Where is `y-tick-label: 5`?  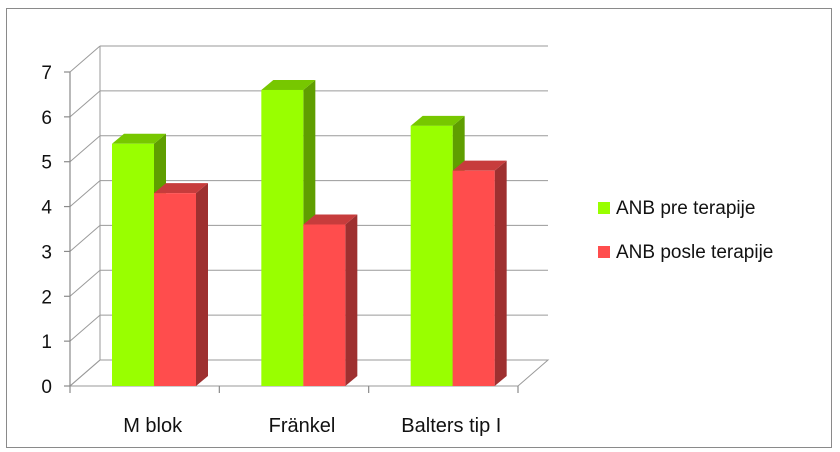
y-tick-label: 5 is located at coordinates (46, 163).